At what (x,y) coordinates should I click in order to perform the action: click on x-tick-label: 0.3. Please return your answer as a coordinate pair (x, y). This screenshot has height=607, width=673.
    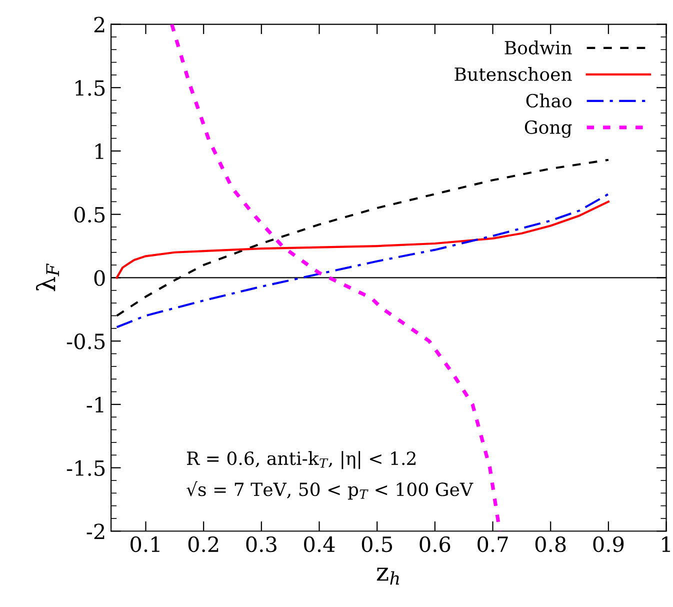
    Looking at the image, I should click on (261, 544).